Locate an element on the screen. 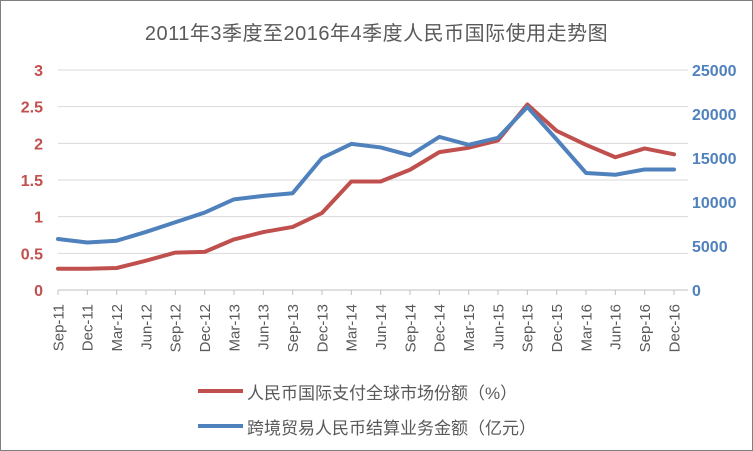 This screenshot has width=753, height=451. legend-label-payment-share: 人民币国际支付全球市场份额（%） is located at coordinates (382, 393).